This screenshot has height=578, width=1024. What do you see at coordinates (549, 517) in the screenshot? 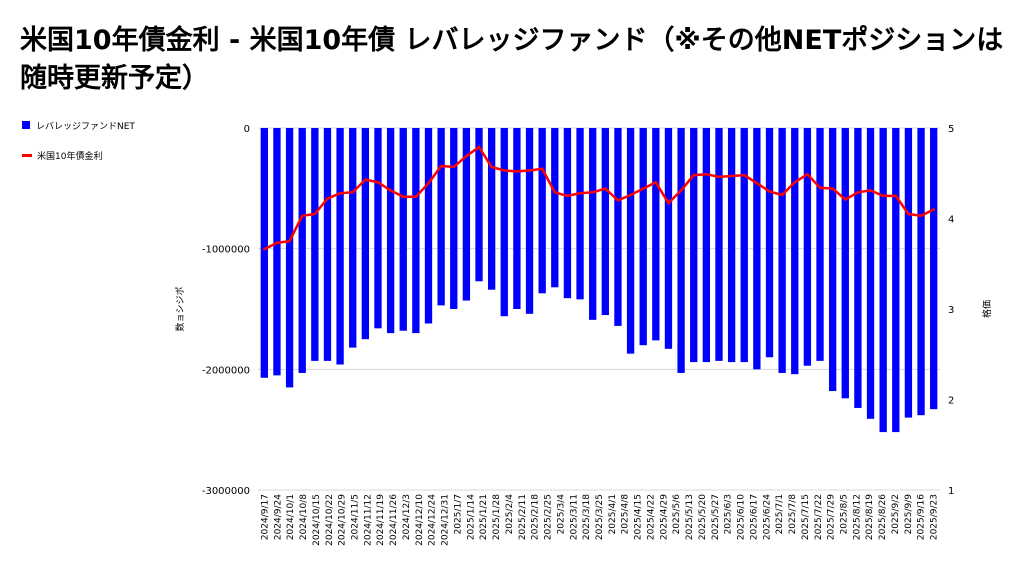
I see `x-tick-label: 2025/2/25` at bounding box center [549, 517].